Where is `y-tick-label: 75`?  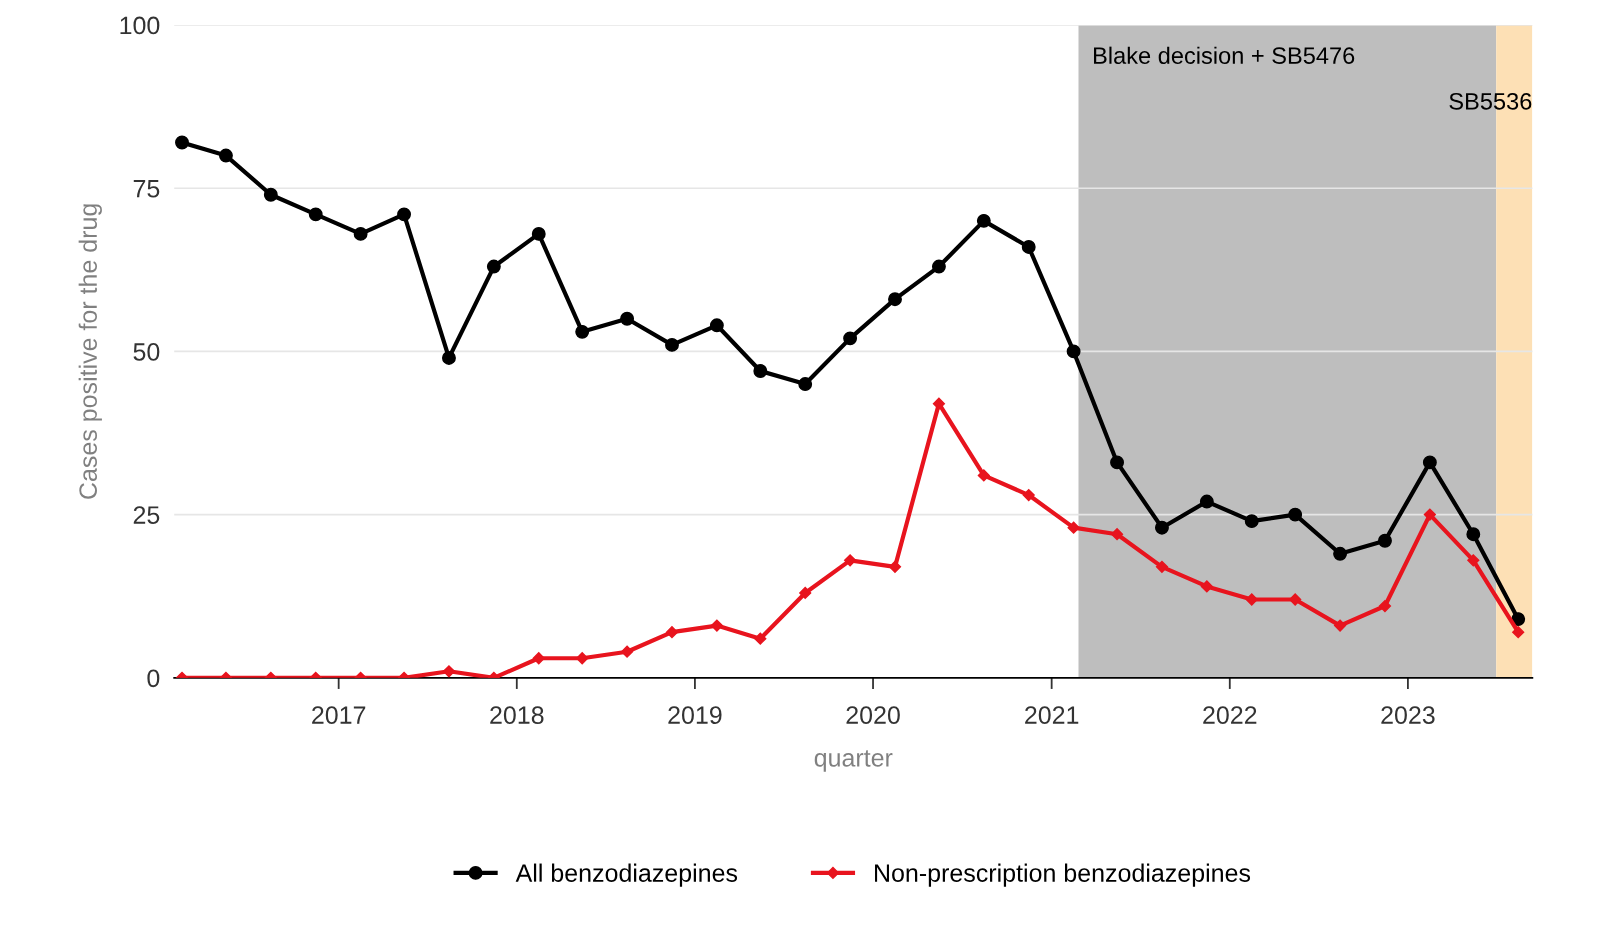
y-tick-label: 75 is located at coordinates (146, 189).